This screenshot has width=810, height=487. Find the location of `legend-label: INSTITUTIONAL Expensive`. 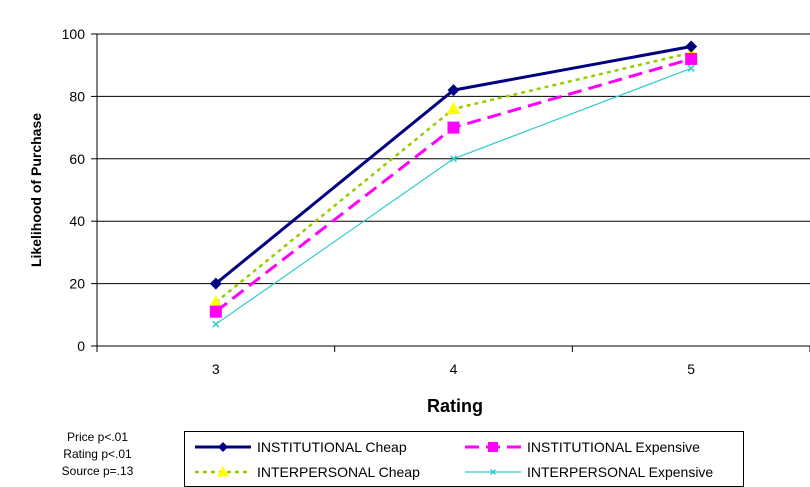

legend-label: INSTITUTIONAL Expensive is located at coordinates (613, 447).